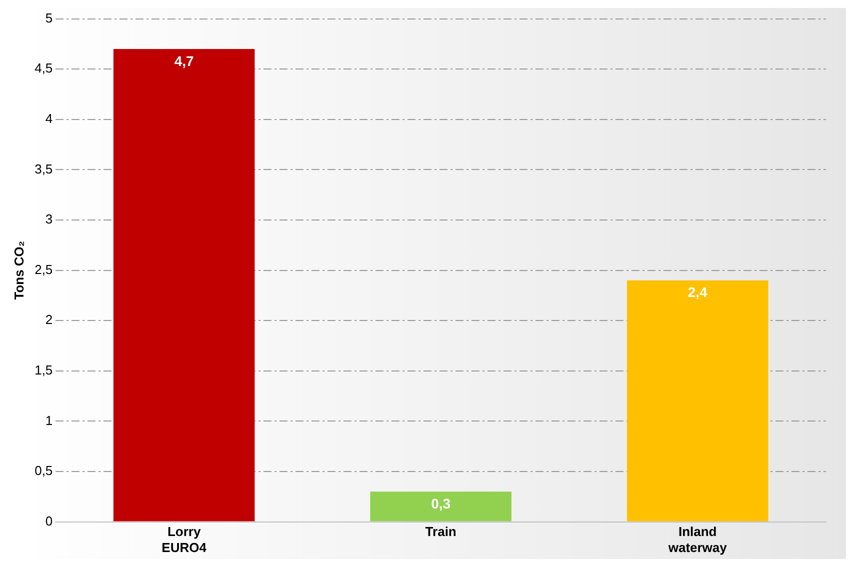 The width and height of the screenshot is (854, 567). What do you see at coordinates (698, 292) in the screenshot?
I see `data-label: 2,4` at bounding box center [698, 292].